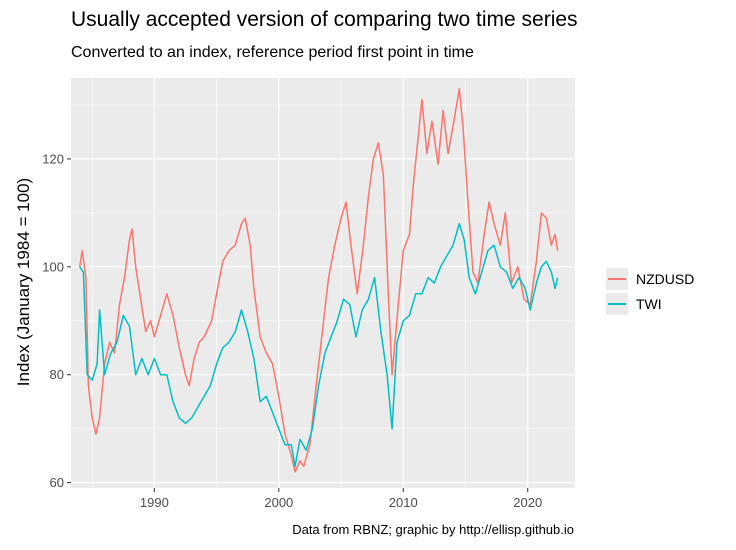 This screenshot has height=550, width=736. I want to click on y-tick-label: 100, so click(53, 266).